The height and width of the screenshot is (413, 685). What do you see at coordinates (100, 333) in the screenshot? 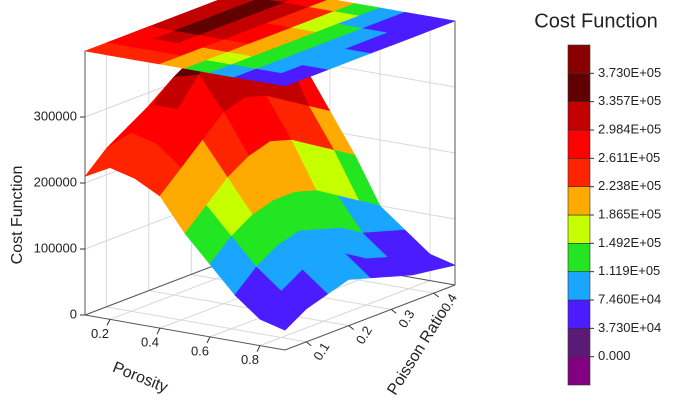
I see `x-tick-label: 0.2` at bounding box center [100, 333].